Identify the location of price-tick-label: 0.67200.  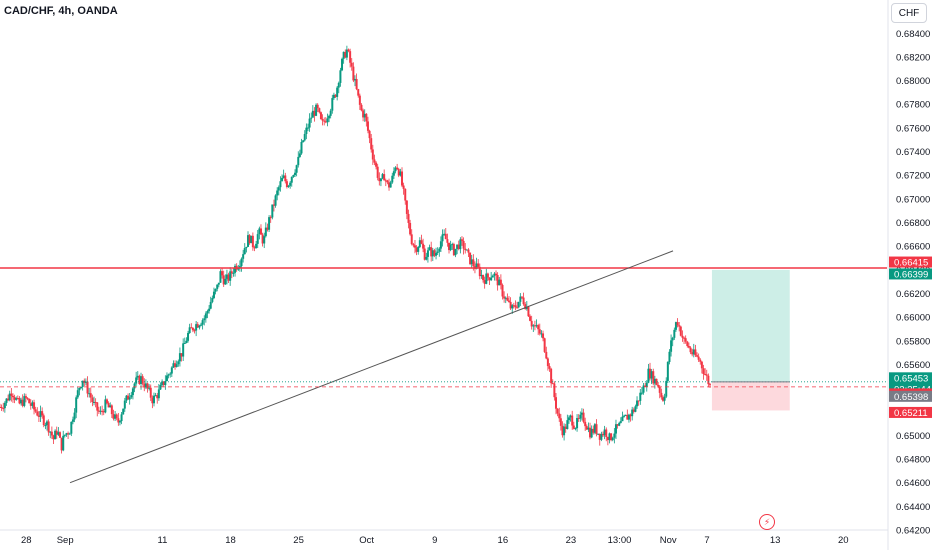
(913, 176).